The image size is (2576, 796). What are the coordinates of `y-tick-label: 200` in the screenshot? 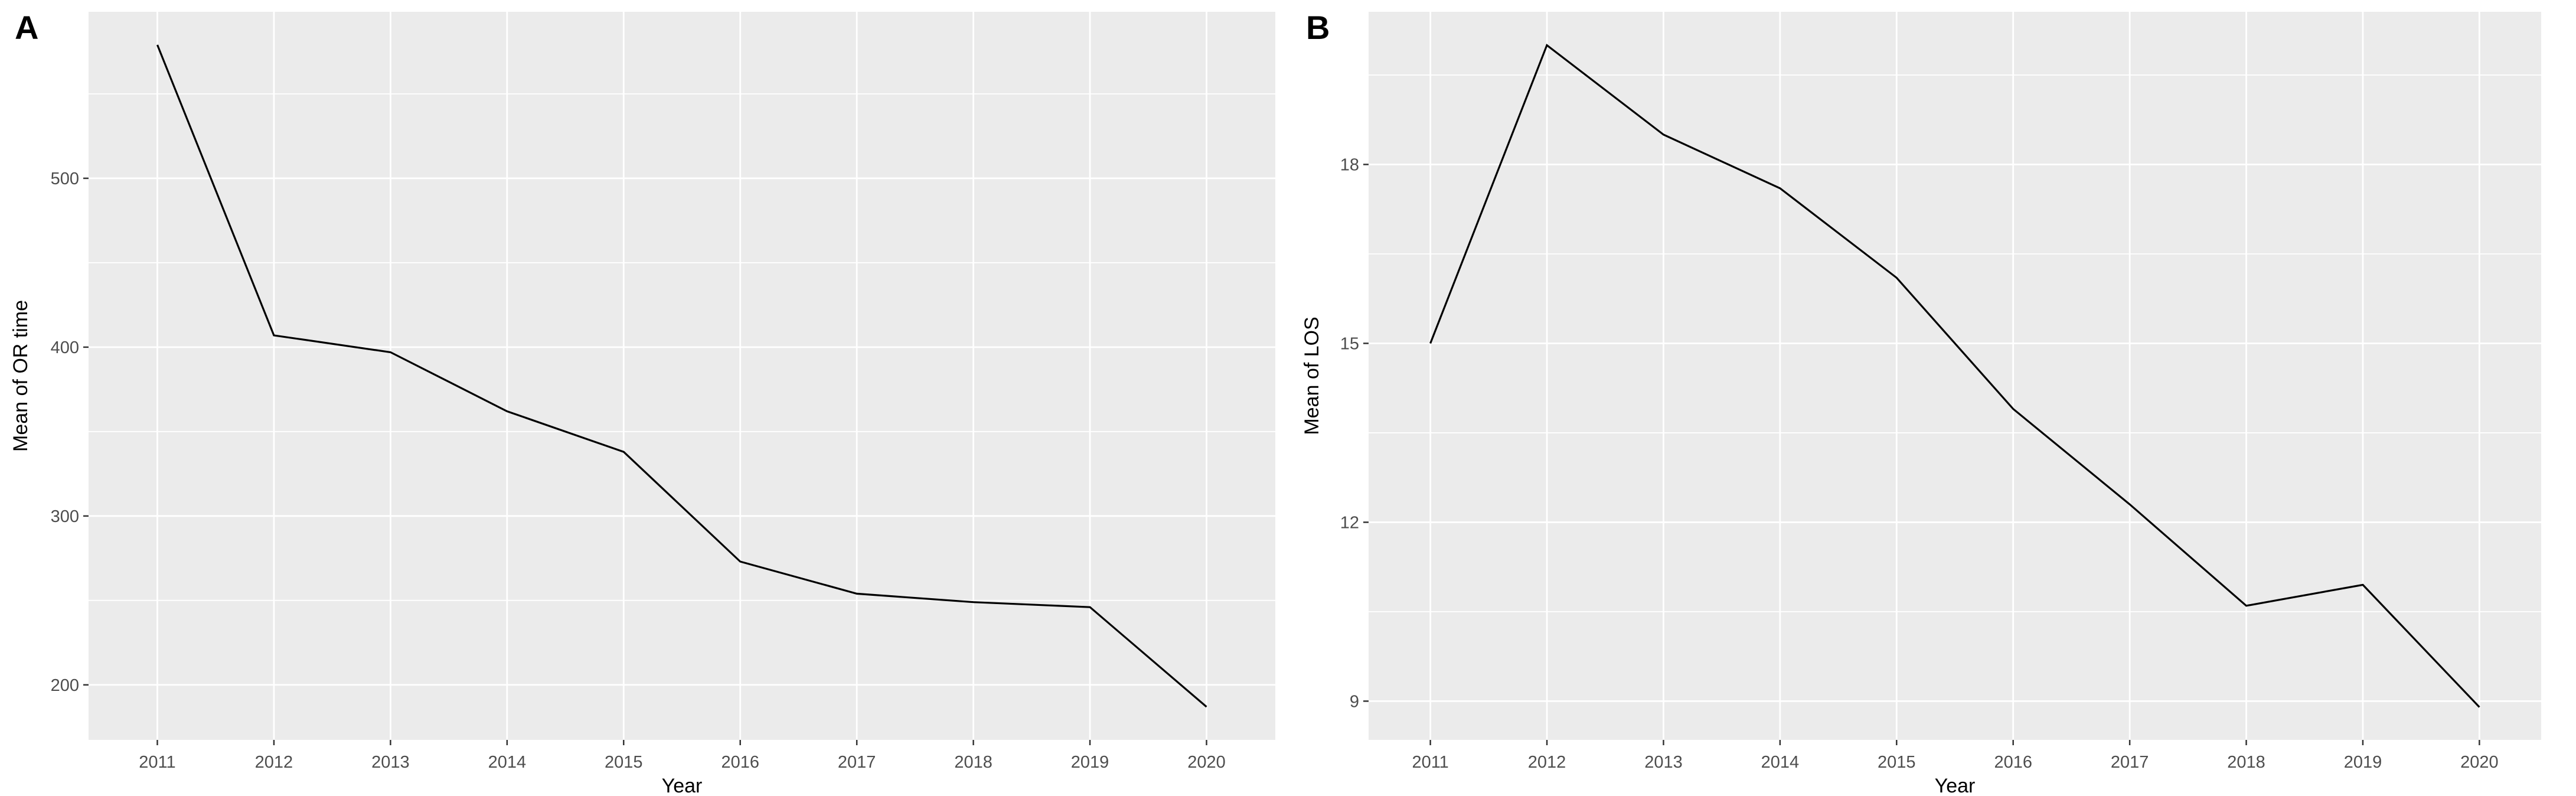 It's located at (65, 685).